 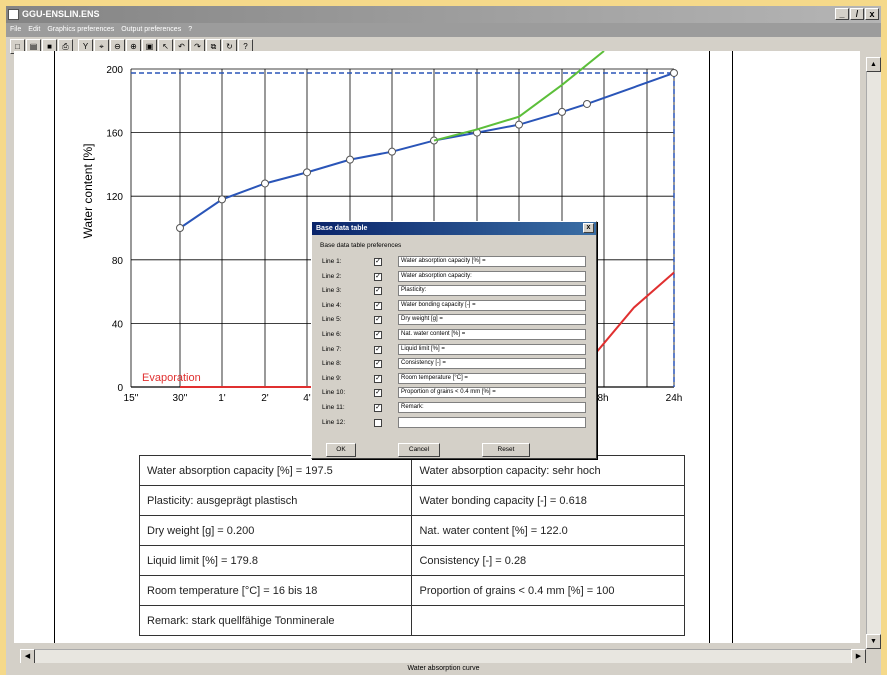 What do you see at coordinates (213, 46) in the screenshot?
I see `copy-icon: ⧉` at bounding box center [213, 46].